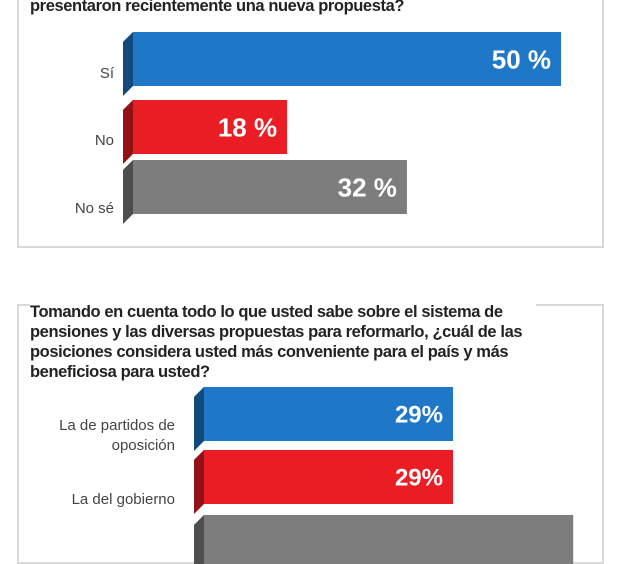 This screenshot has height=564, width=620. What do you see at coordinates (521, 59) in the screenshot?
I see `chart-1-bar-1-value-label: 50 %` at bounding box center [521, 59].